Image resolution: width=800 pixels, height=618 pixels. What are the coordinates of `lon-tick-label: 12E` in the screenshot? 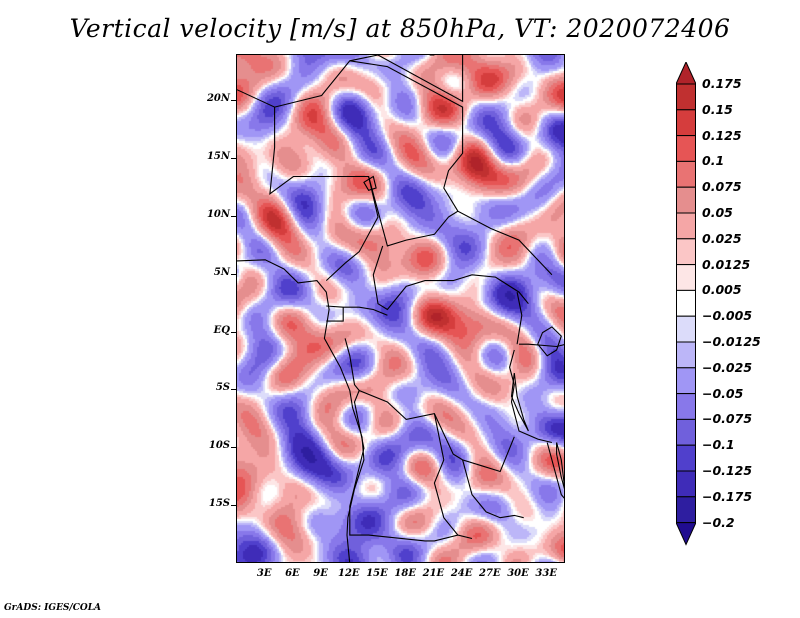 It's located at (349, 573).